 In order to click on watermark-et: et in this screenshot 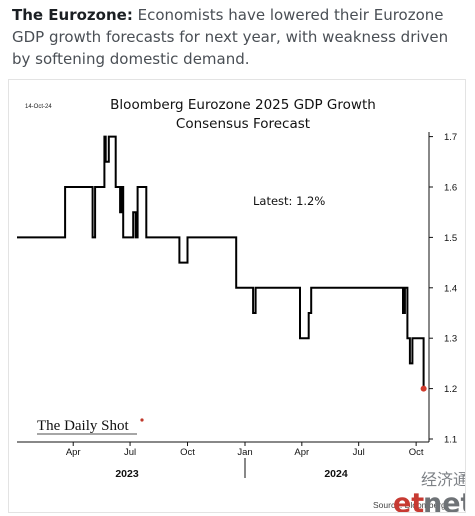, I will do `click(408, 500)`.